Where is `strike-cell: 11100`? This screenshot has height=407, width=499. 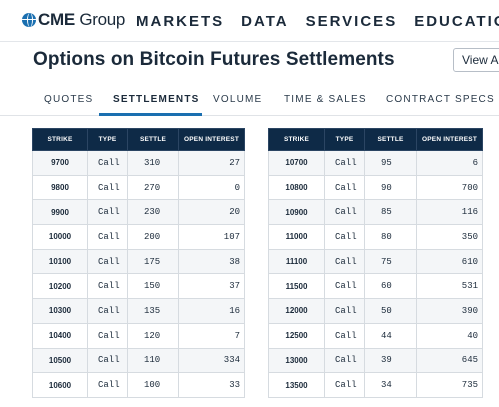 strike-cell: 11100 is located at coordinates (296, 261).